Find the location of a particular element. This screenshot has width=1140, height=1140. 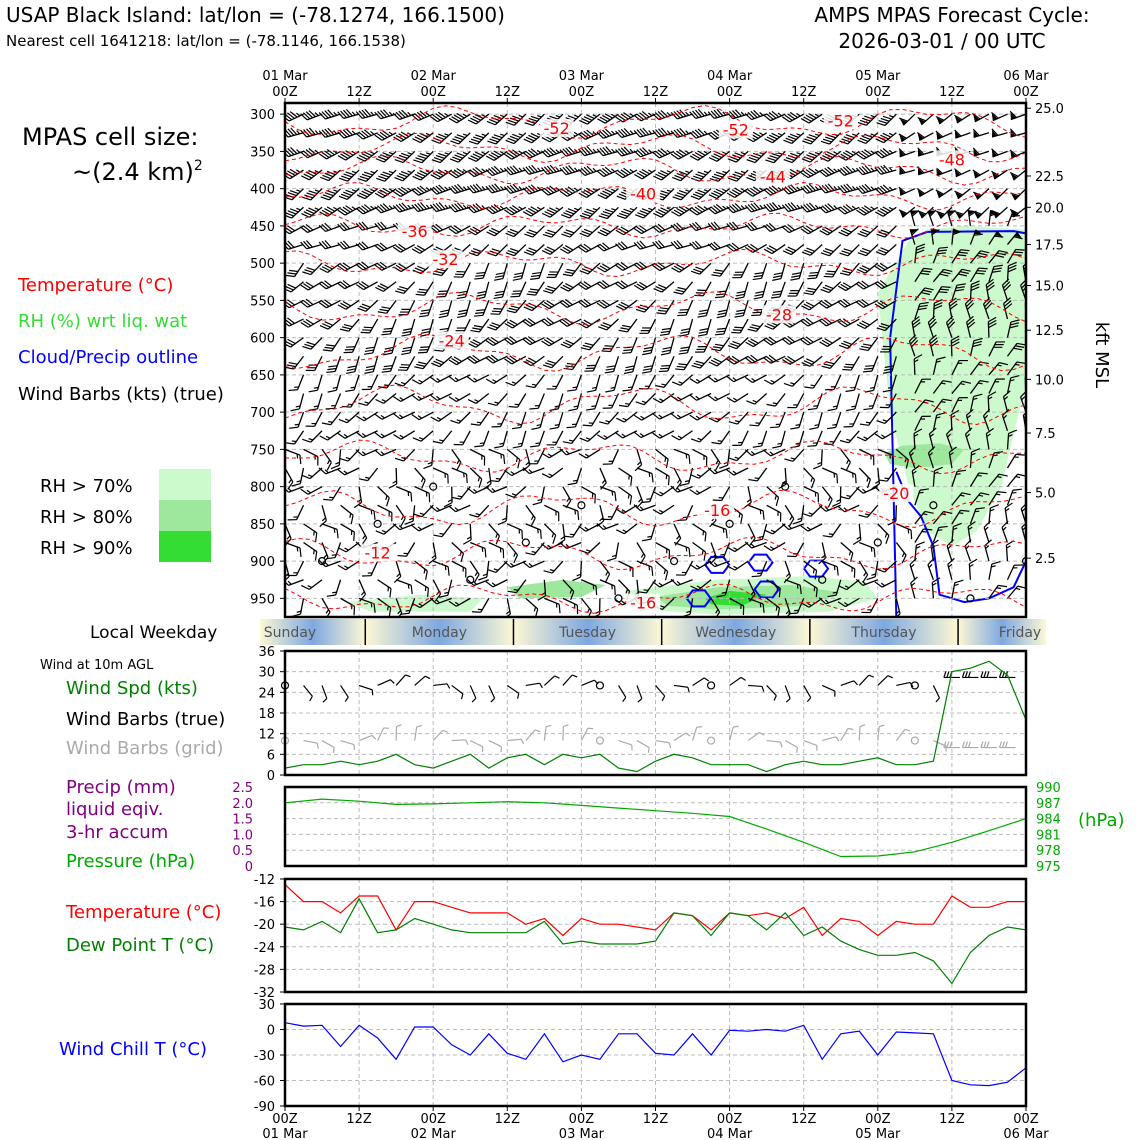

wind-barb-calm is located at coordinates (785, 486).